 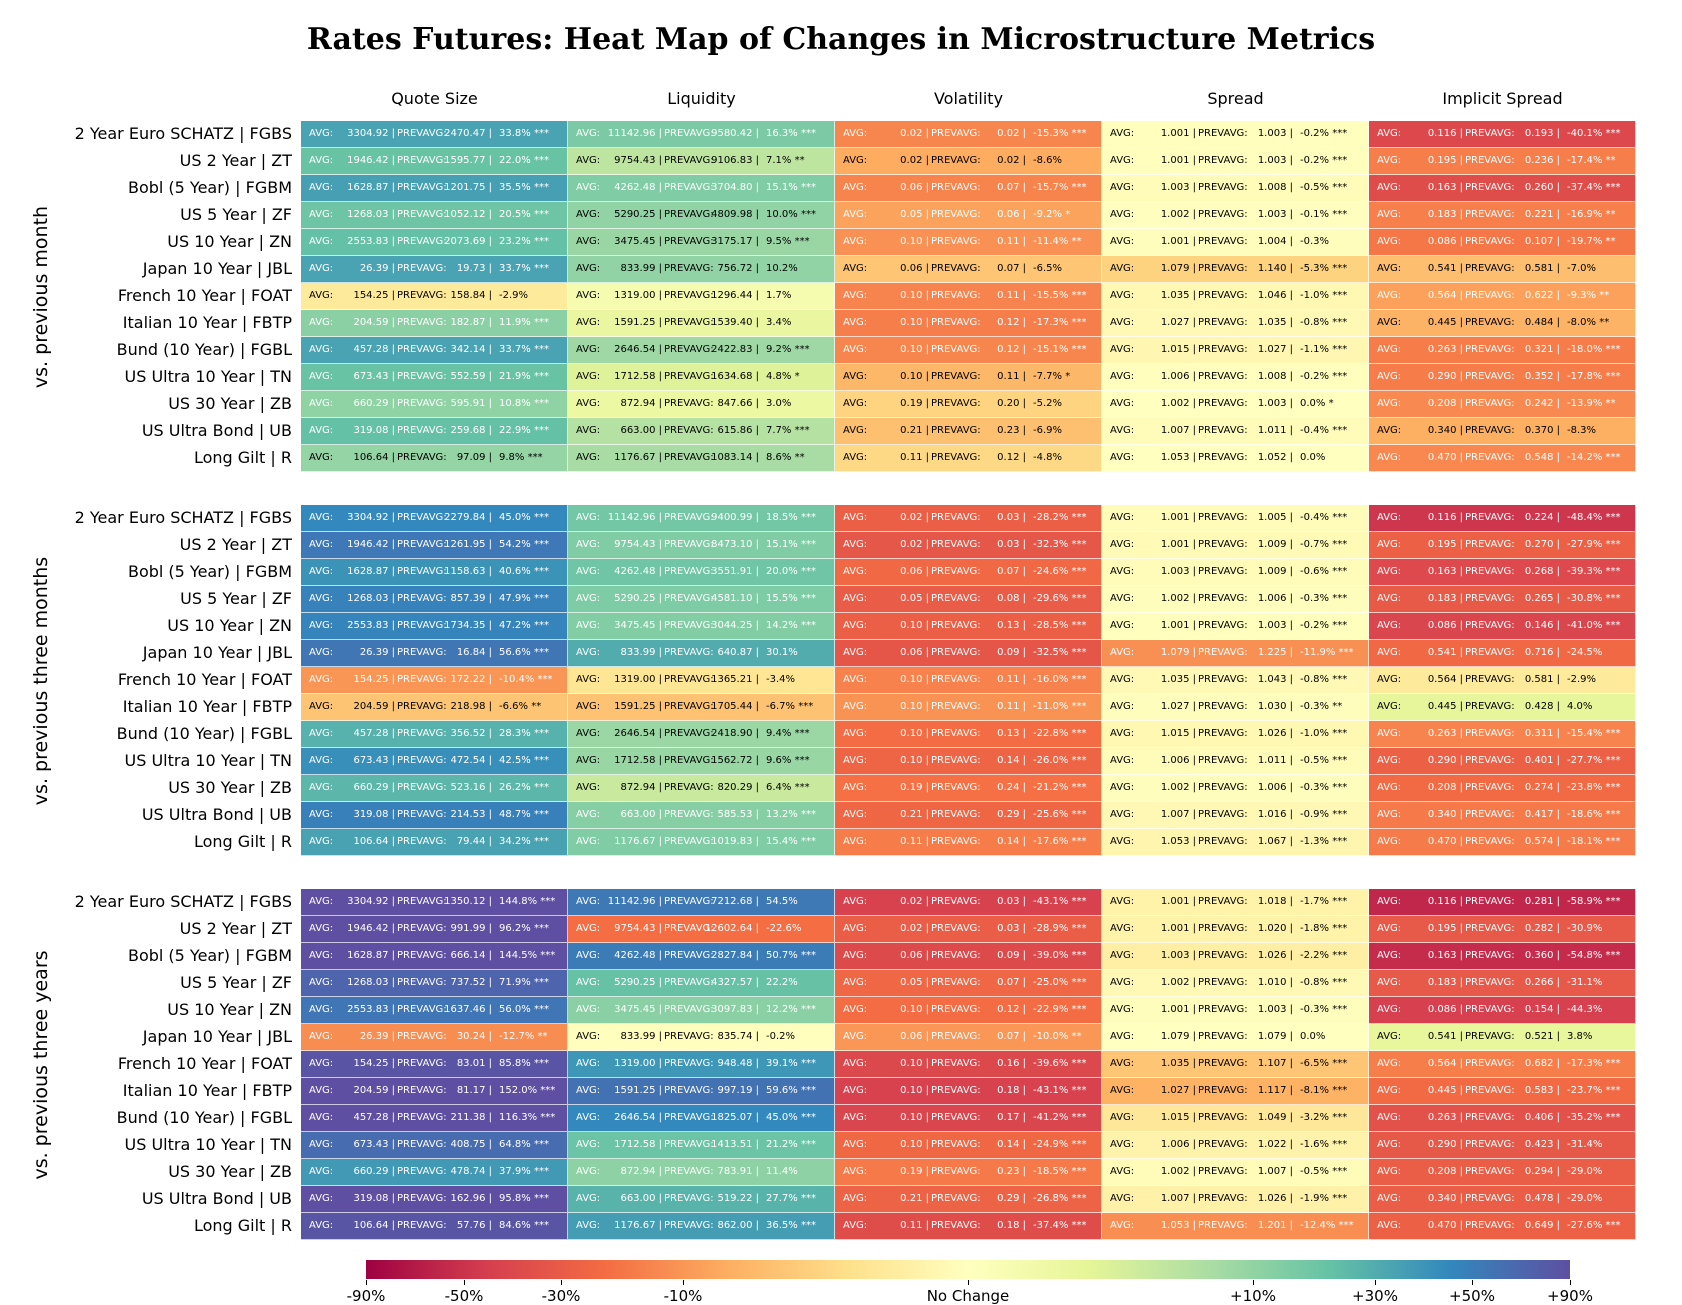 What do you see at coordinates (1588, 322) in the screenshot?
I see `cell-pct-value: -8.0% **` at bounding box center [1588, 322].